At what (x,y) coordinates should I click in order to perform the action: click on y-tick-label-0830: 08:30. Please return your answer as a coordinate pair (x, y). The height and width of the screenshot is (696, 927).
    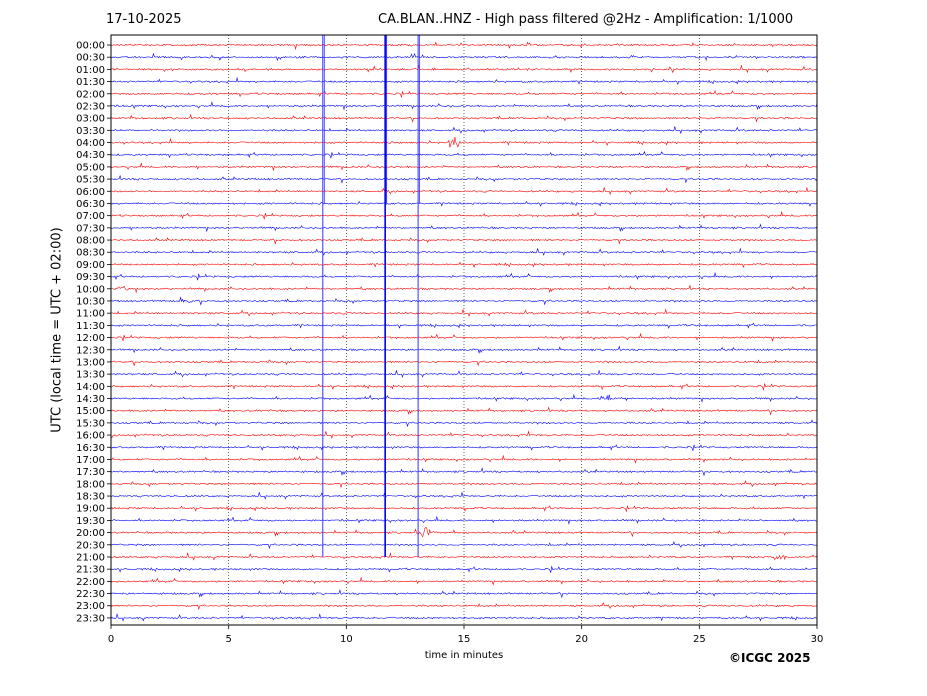
    Looking at the image, I should click on (90, 253).